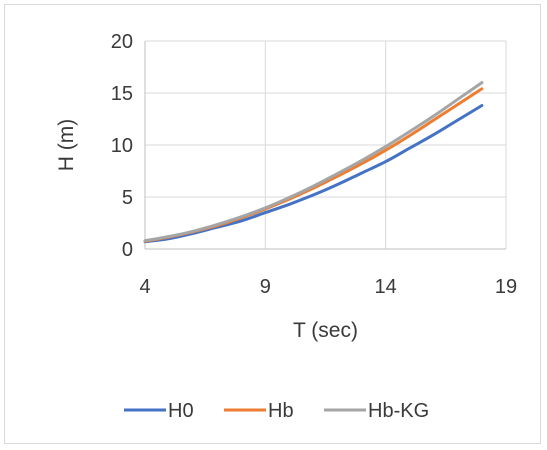  What do you see at coordinates (144, 287) in the screenshot?
I see `x-tick-label: 4` at bounding box center [144, 287].